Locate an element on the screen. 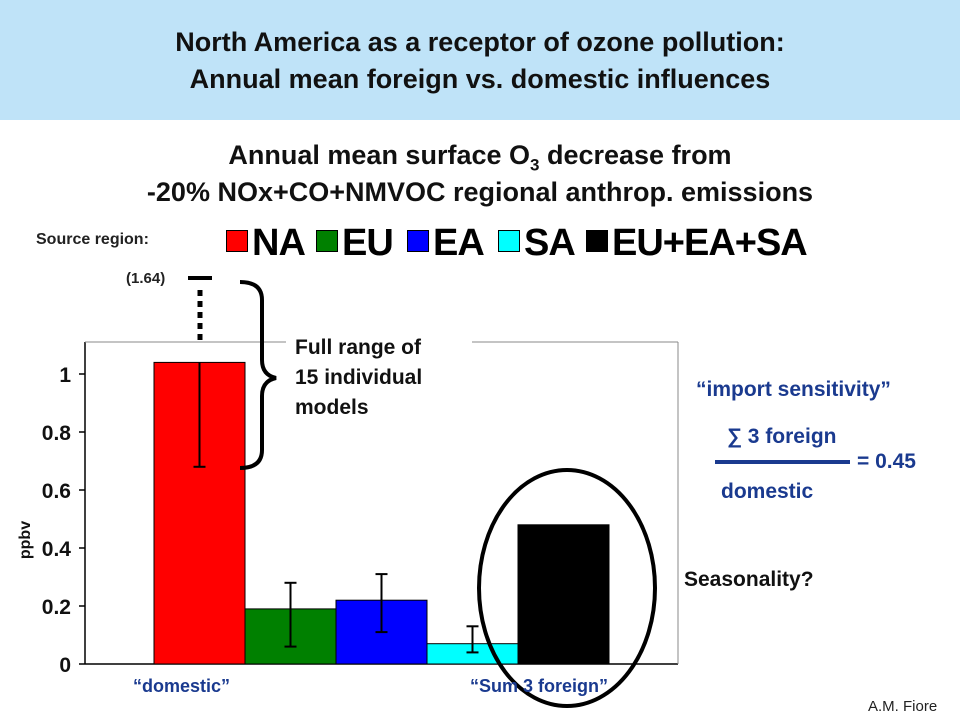  legend-label-eu: EU is located at coordinates (368, 243).